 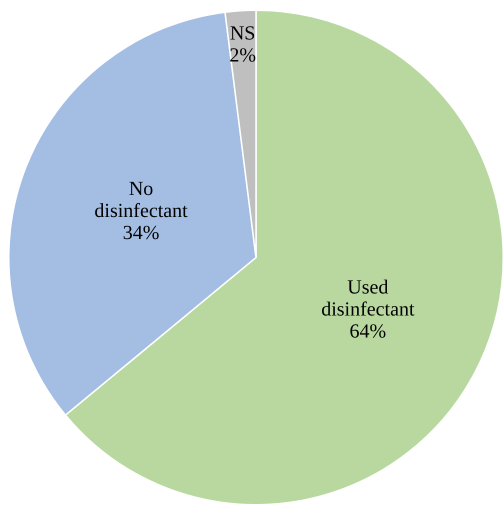 I want to click on slice-label: Used disinfectant, so click(x=368, y=298).